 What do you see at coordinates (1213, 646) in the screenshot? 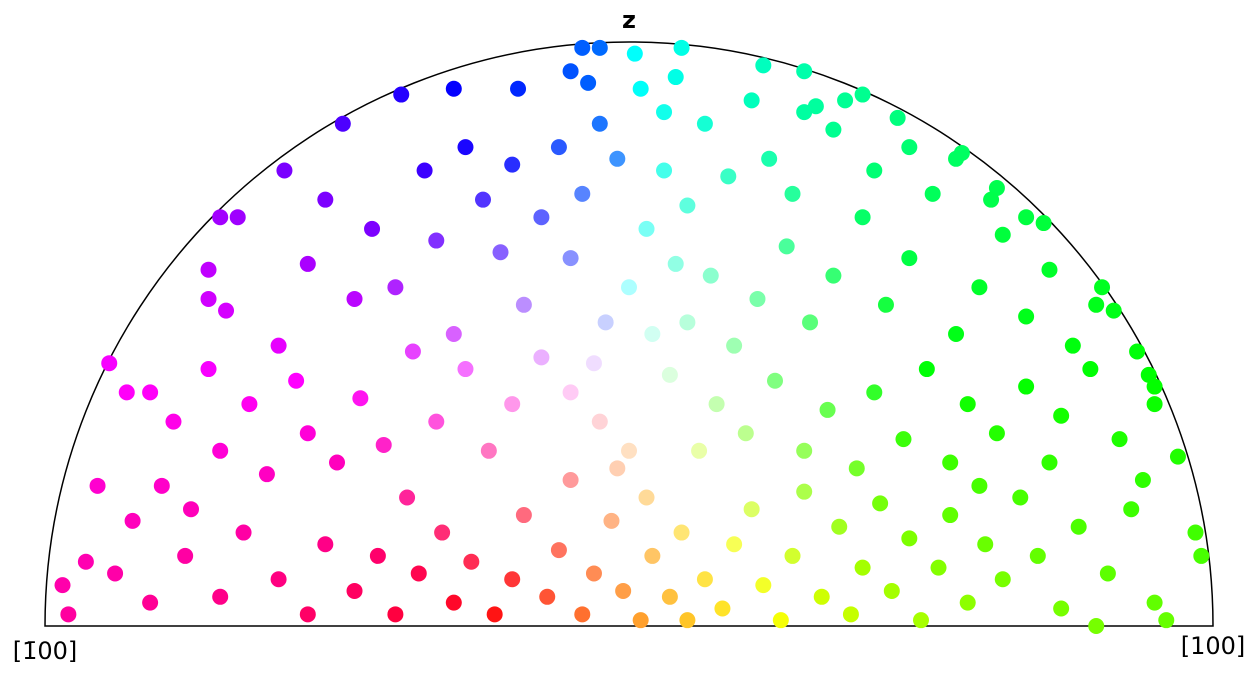
I see `axis-label-right: [100]` at bounding box center [1213, 646].